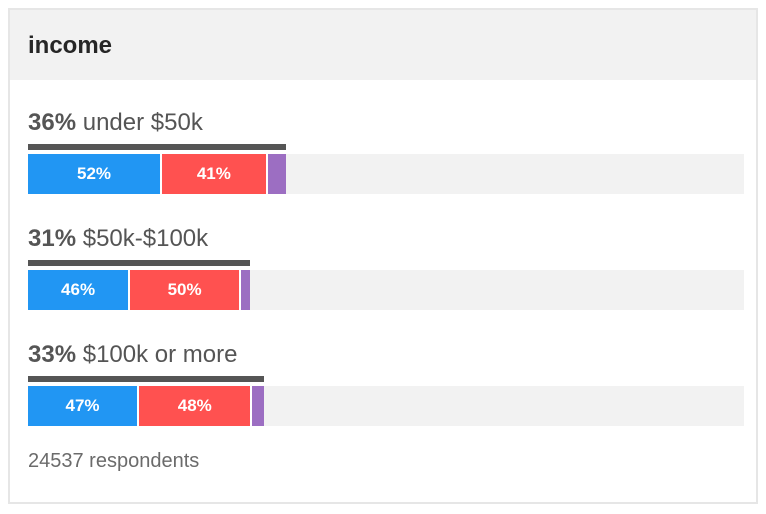  What do you see at coordinates (95, 174) in the screenshot?
I see `segment-blue: 52%` at bounding box center [95, 174].